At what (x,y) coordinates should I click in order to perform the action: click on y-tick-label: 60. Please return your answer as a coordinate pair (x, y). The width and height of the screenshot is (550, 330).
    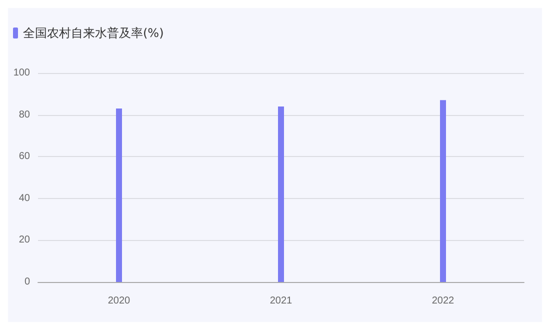
    Looking at the image, I should click on (24, 156).